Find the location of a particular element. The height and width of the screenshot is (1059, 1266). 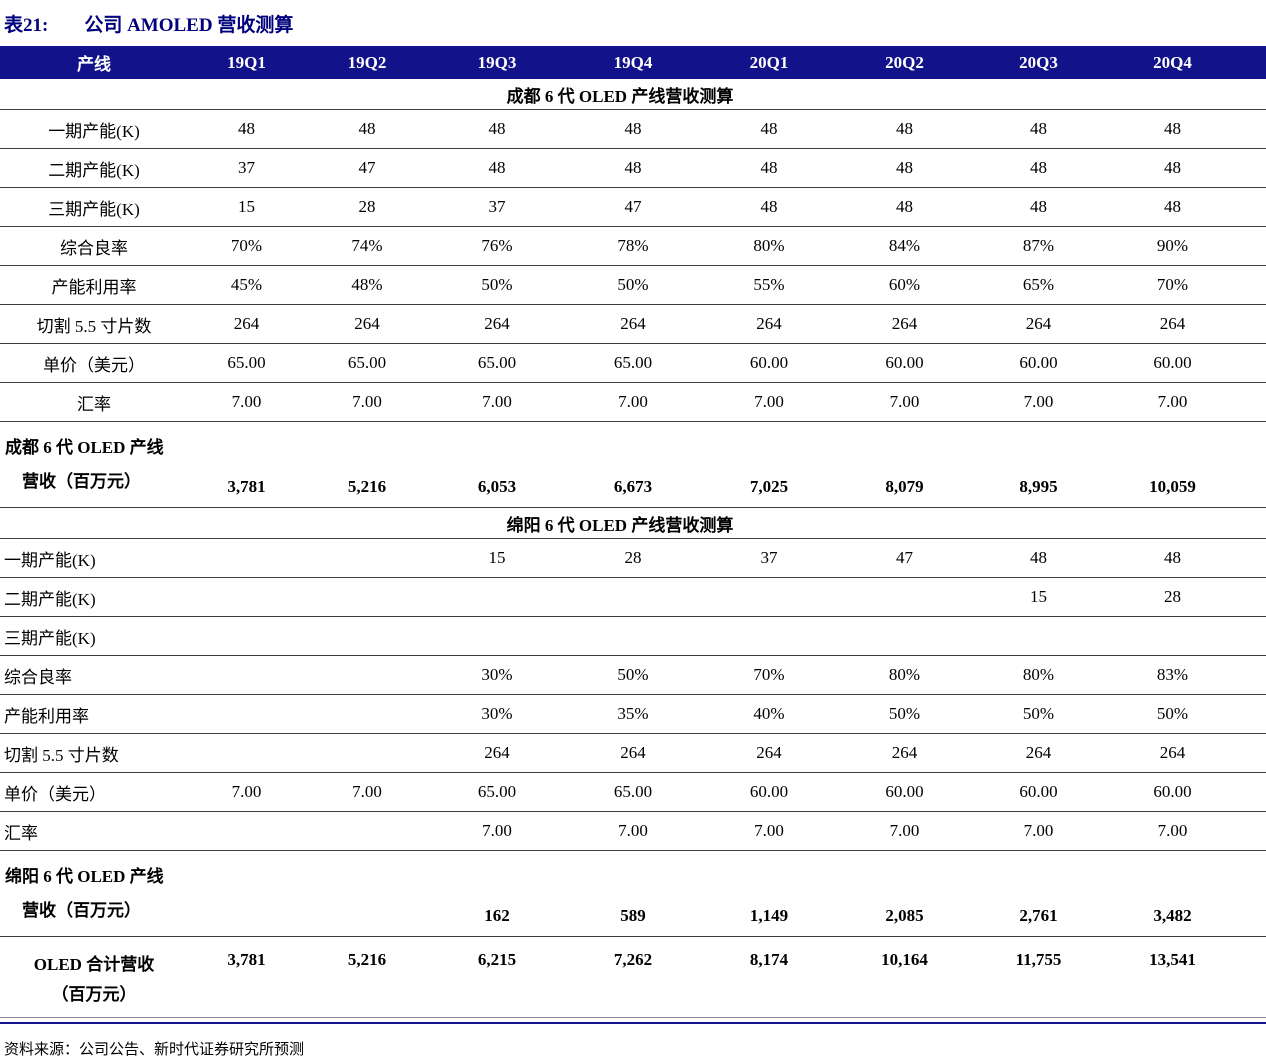

cell: 10,059 is located at coordinates (1185, 464).